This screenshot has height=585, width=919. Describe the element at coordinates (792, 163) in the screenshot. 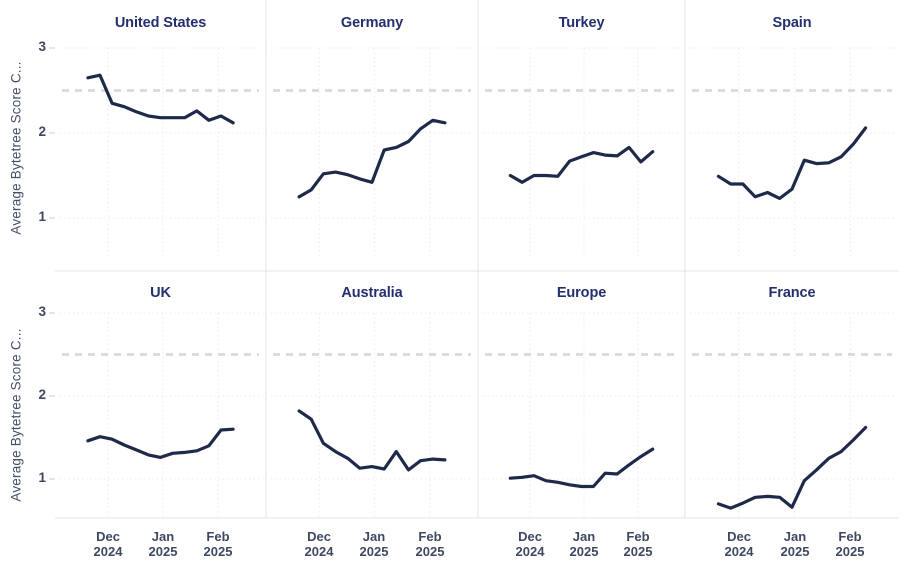

I see `series-line-spain` at that location.